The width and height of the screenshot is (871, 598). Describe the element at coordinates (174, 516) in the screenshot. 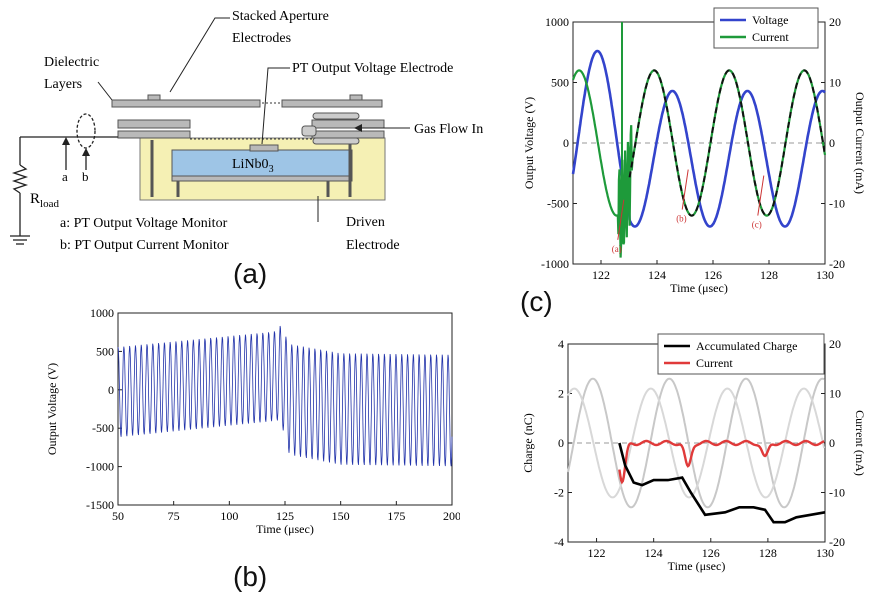

I see `x-tick-label: 75` at that location.